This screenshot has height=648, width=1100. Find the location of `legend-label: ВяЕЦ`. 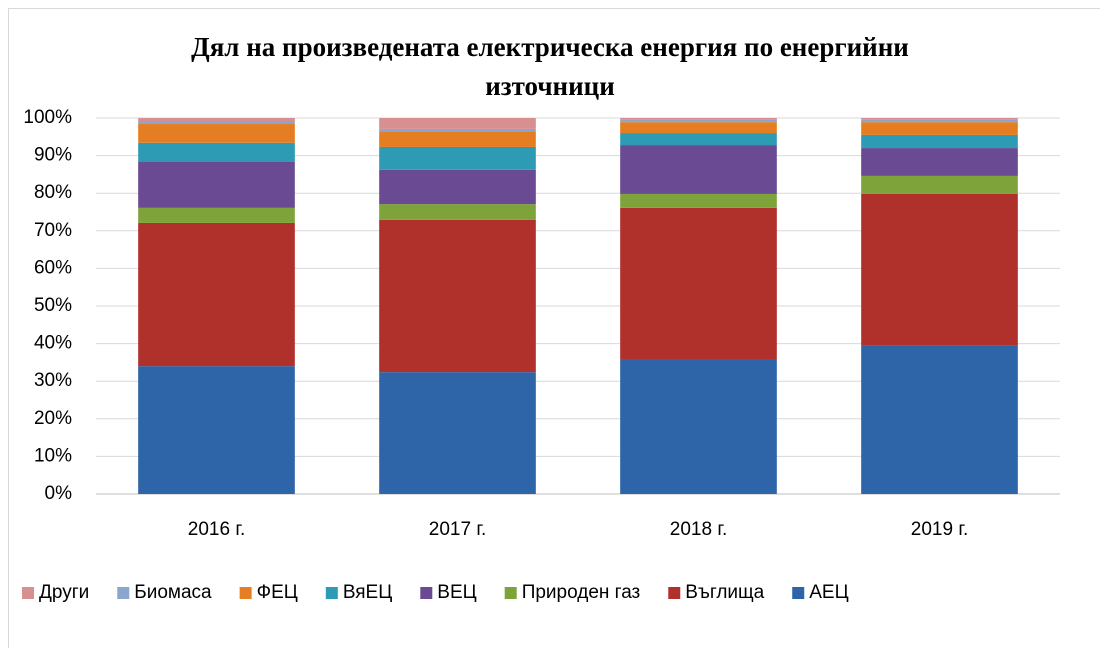

legend-label: ВяЕЦ is located at coordinates (367, 592).